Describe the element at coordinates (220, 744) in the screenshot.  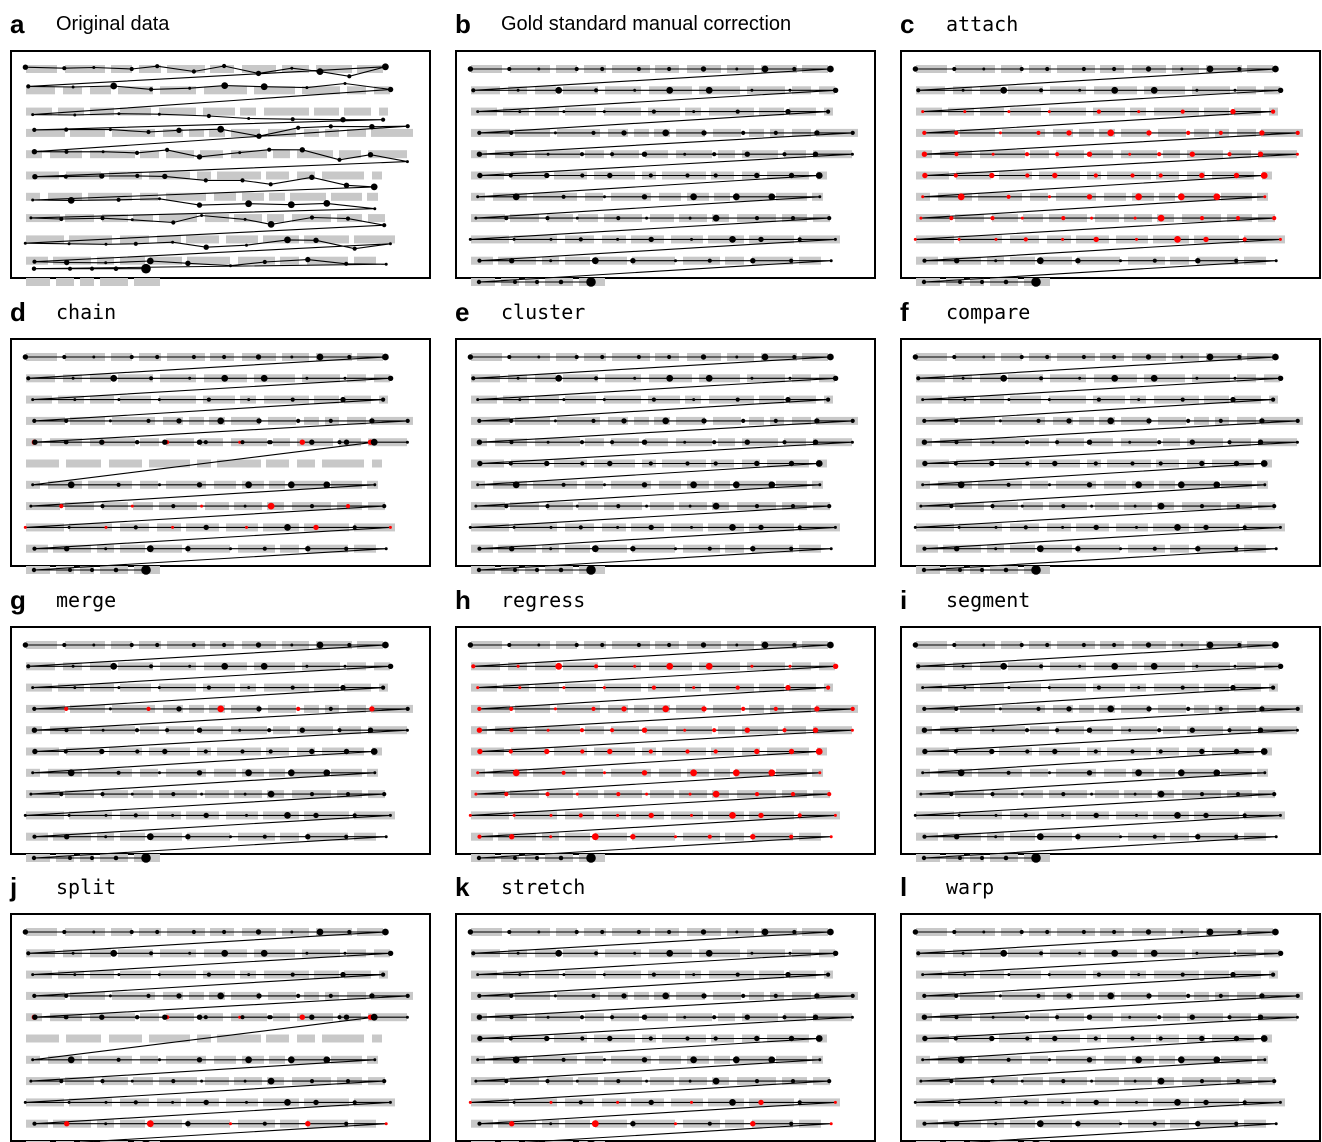
I see `panel-plot-g` at that location.